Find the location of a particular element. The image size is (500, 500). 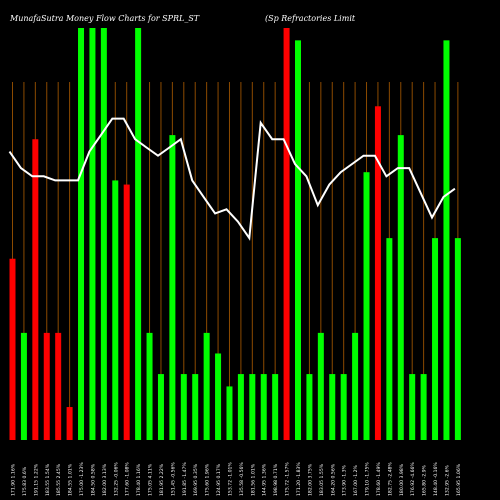

x-tick-label: 182.00 3.75% is located at coordinates (310, 479).